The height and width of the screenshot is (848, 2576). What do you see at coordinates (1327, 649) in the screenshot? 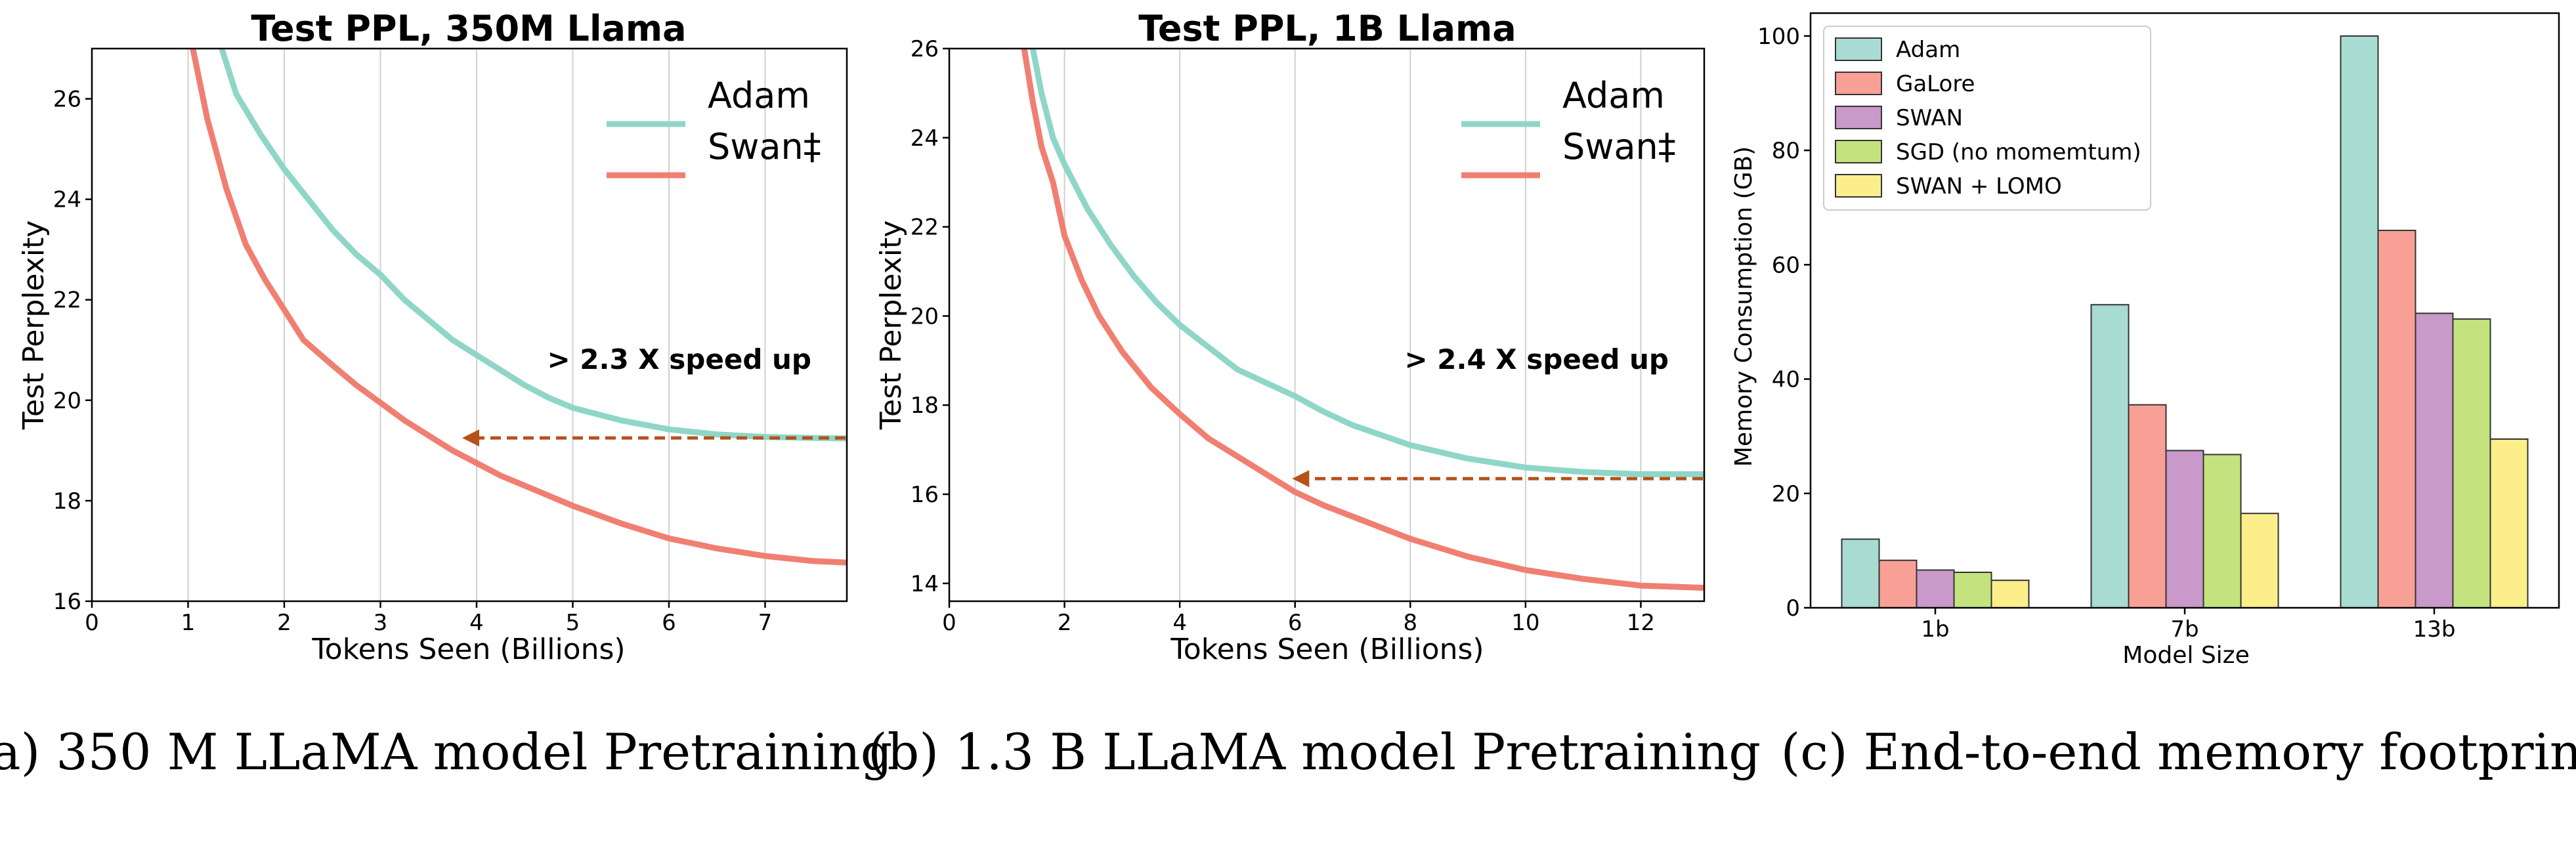
I see `chart-b-xlabel: Tokens Seen (Billions)` at bounding box center [1327, 649].